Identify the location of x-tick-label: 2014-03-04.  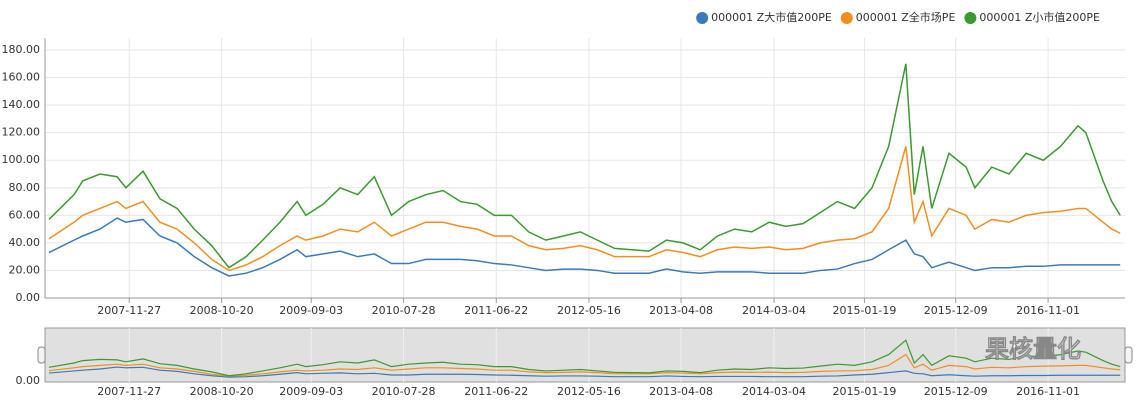
(774, 310).